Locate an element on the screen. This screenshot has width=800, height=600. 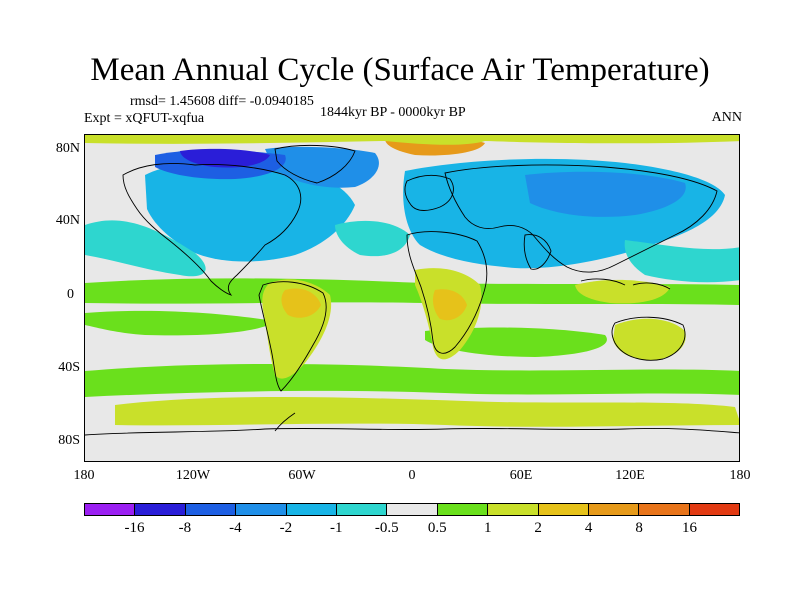
warm-maritime is located at coordinates (622, 291).